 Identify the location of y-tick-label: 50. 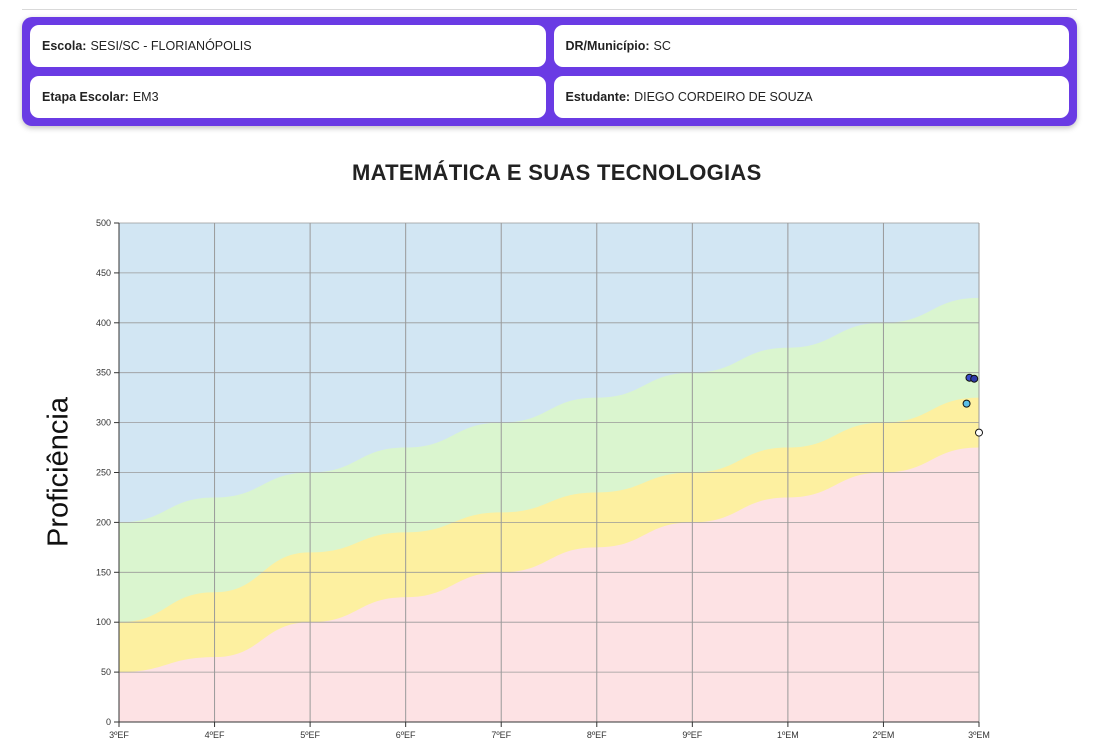
(106, 672).